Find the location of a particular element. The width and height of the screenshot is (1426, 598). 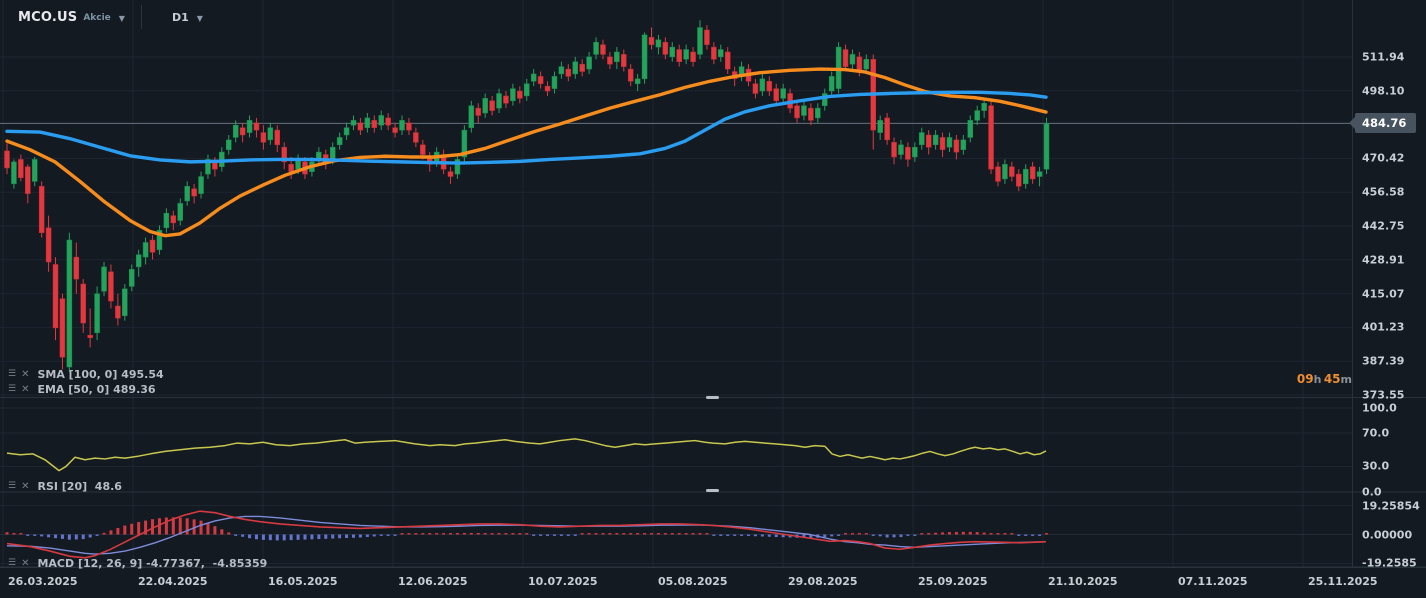

countdown-hours-unit: h is located at coordinates (1317, 379).